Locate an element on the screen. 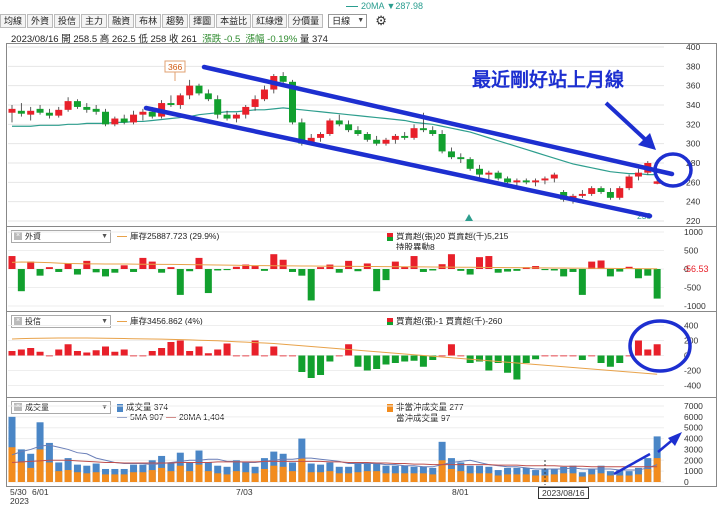  foreign-indicator-select: × 外資 ▼ is located at coordinates (61, 236).